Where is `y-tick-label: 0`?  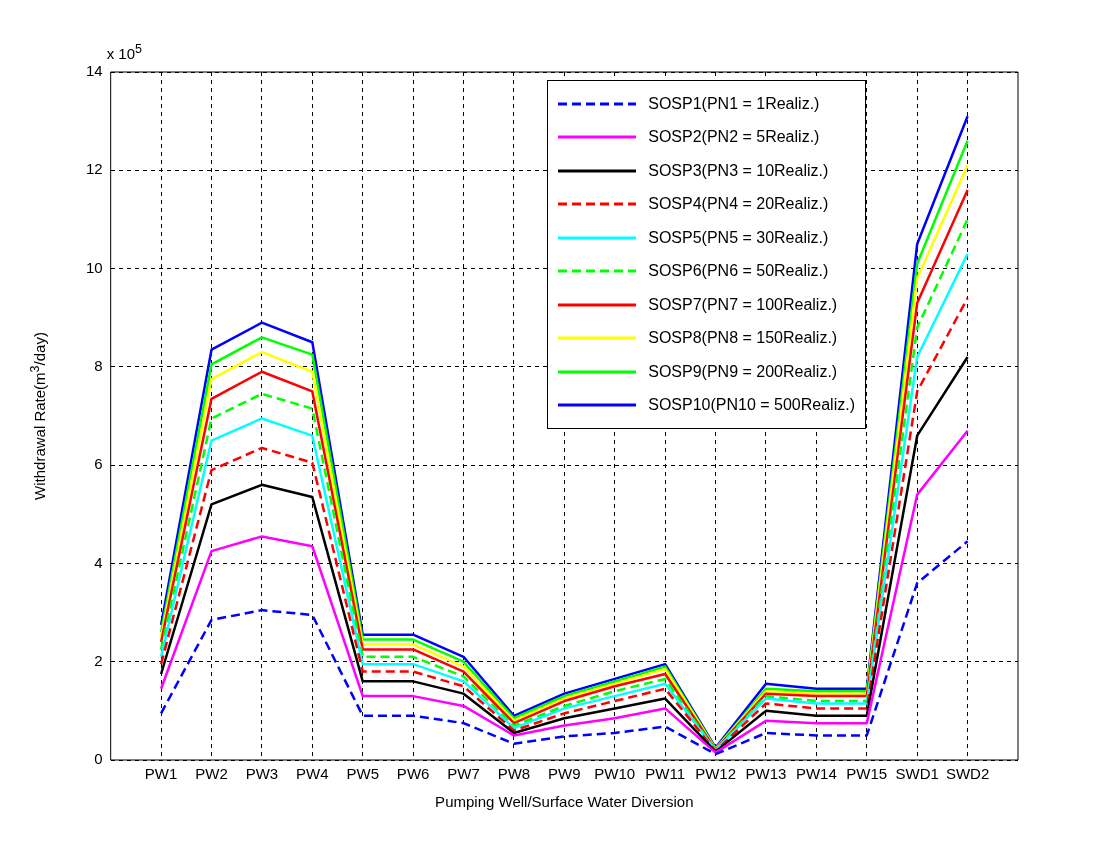
y-tick-label: 0 is located at coordinates (98, 759).